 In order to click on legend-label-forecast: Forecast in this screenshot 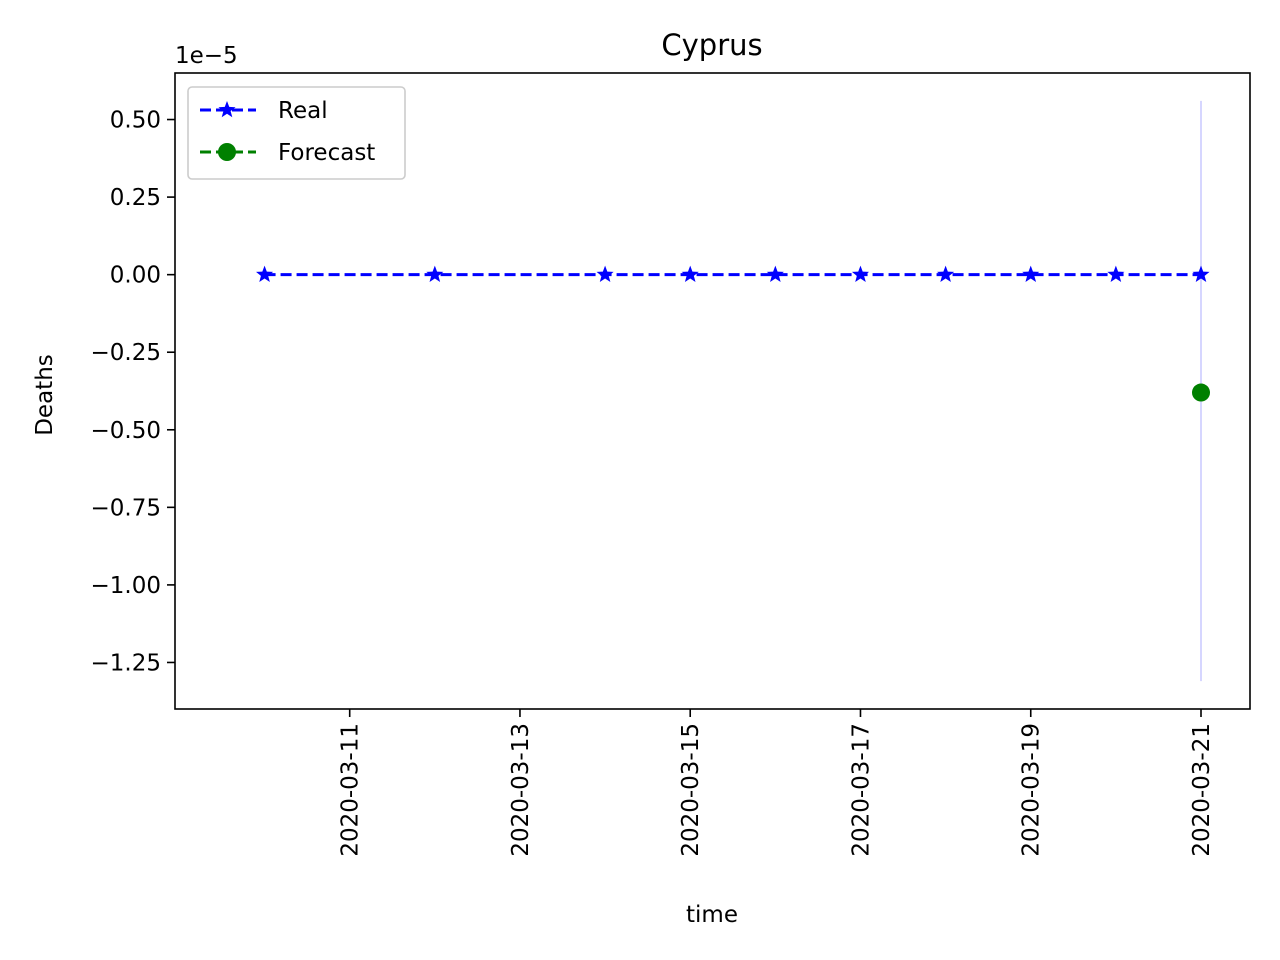, I will do `click(326, 153)`.